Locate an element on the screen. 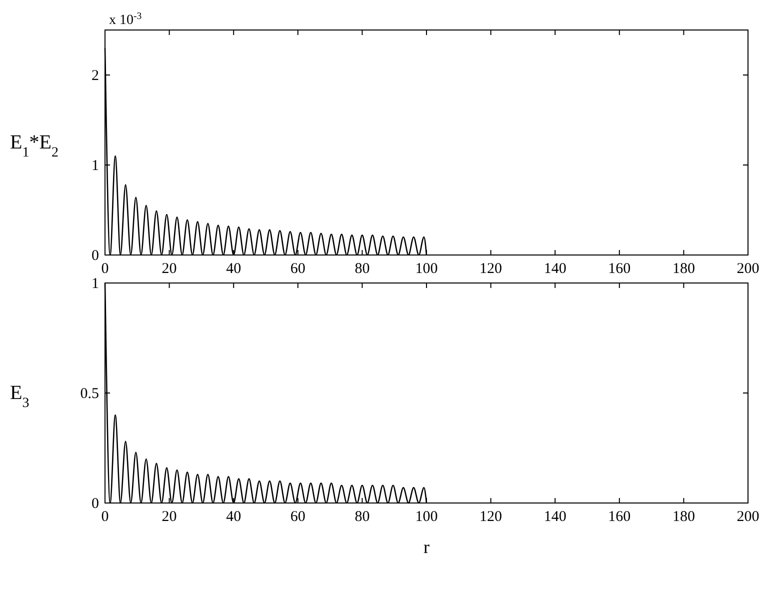 The height and width of the screenshot is (589, 759). y-tick-label: 2 is located at coordinates (95, 76).